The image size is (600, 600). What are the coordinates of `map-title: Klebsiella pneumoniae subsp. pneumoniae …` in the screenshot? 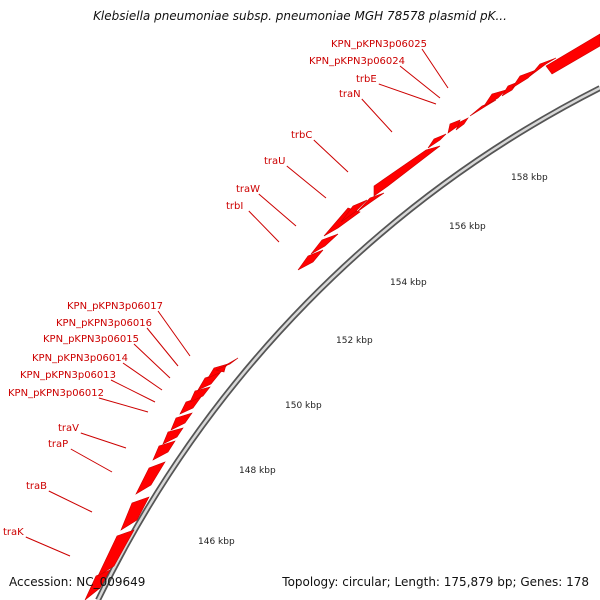 It's located at (300, 16).